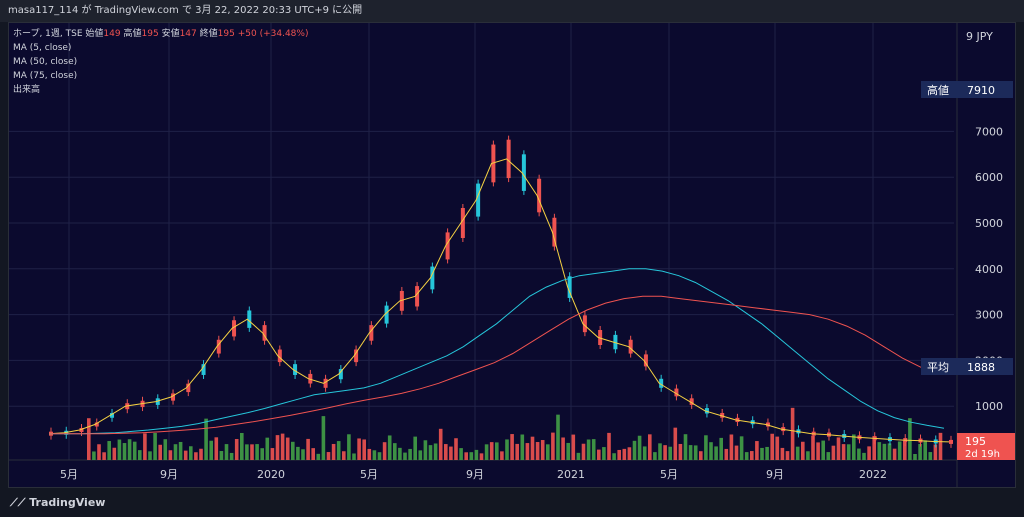  What do you see at coordinates (873, 474) in the screenshot?
I see `x-tick-label: 2022` at bounding box center [873, 474].